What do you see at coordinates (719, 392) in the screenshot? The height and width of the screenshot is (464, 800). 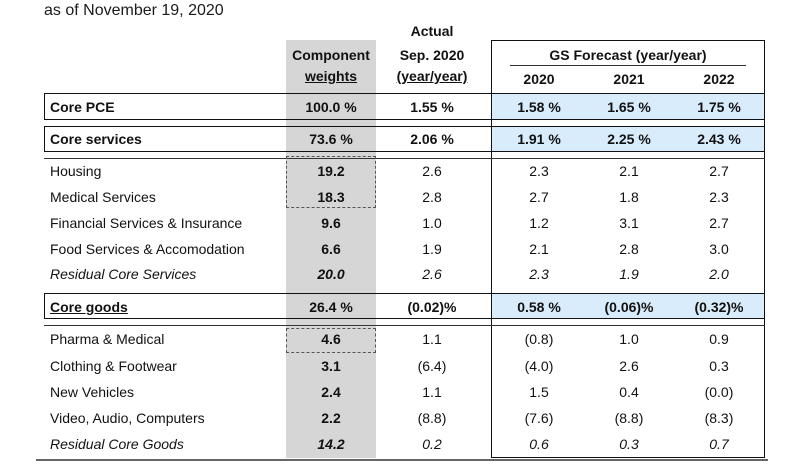 I see `row-forecast-2022: (0.0)` at bounding box center [719, 392].